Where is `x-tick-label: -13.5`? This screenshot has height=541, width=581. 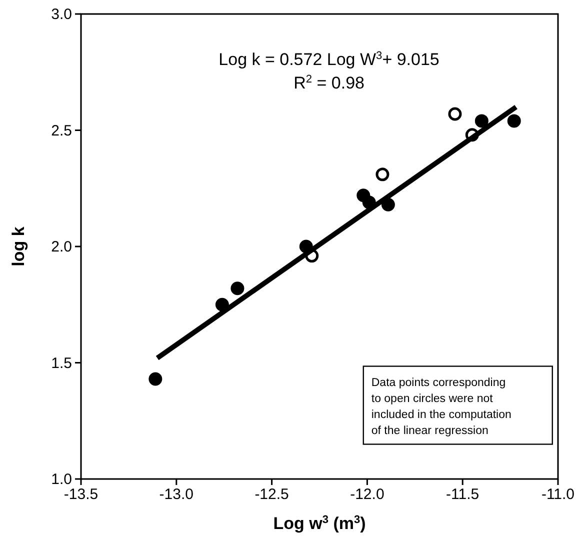
x-tick-label: -13.5 is located at coordinates (81, 494).